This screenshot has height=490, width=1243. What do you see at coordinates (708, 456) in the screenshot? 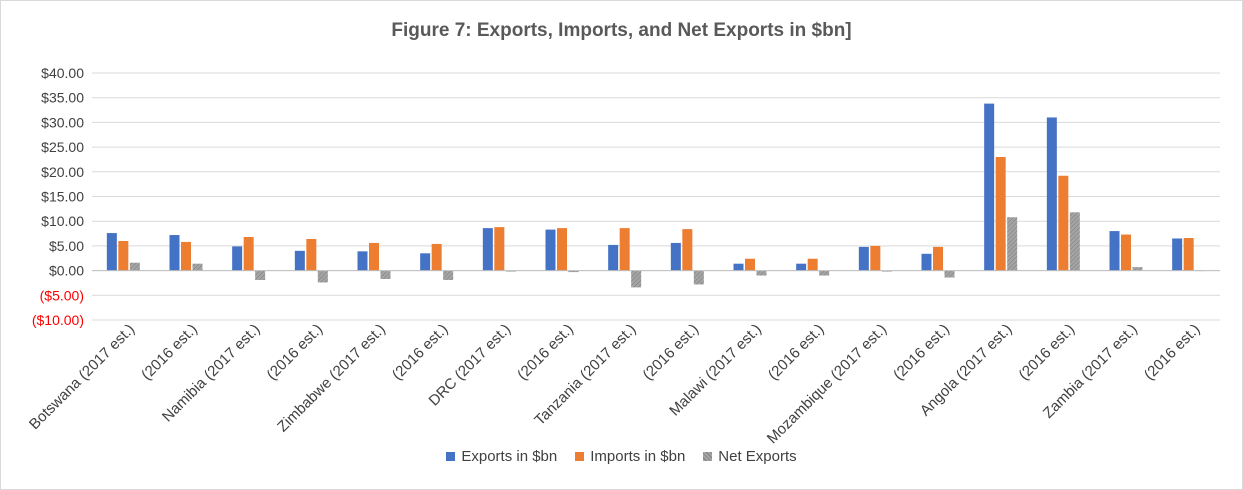
I see `legend-swatch-net-exports` at bounding box center [708, 456].